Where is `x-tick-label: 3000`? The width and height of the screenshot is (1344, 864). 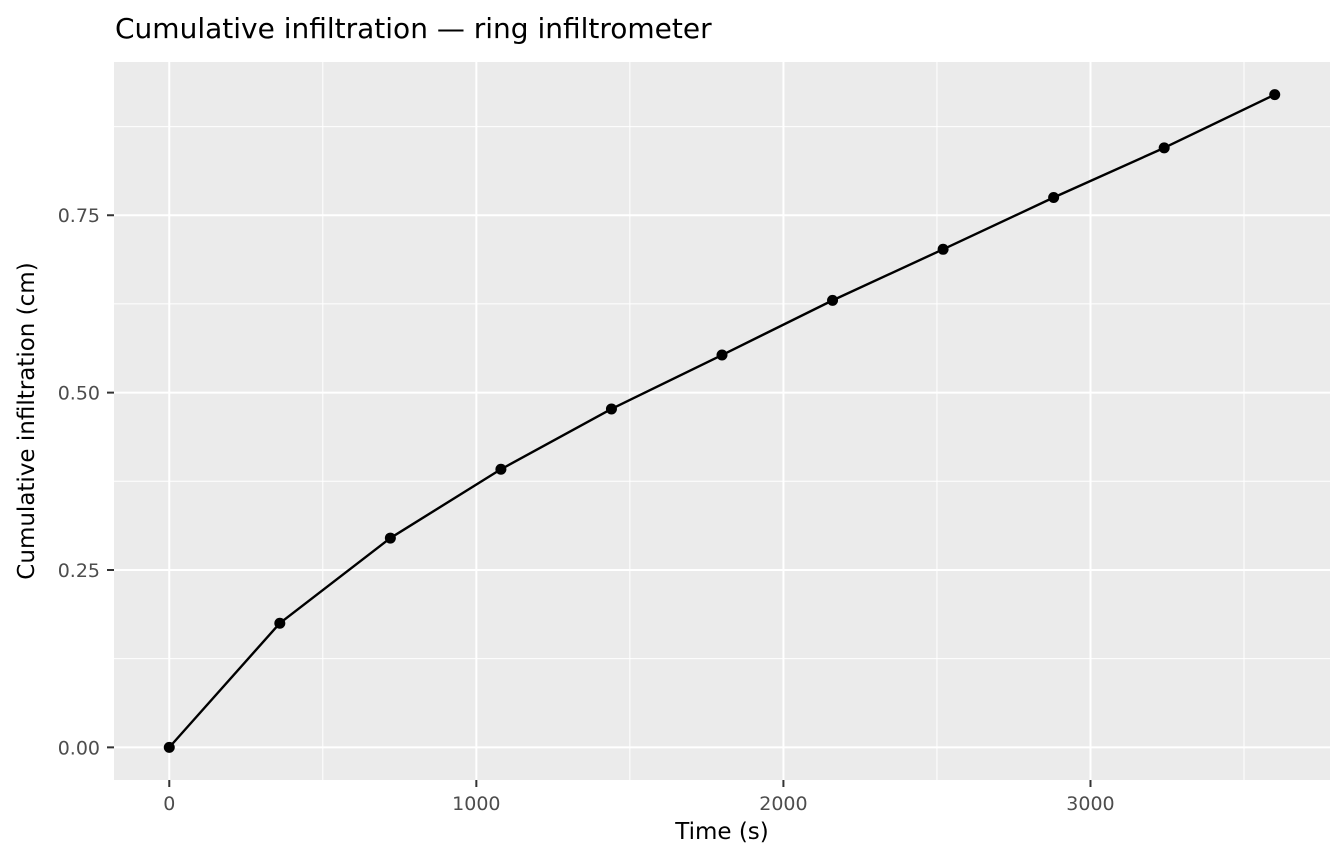 x-tick-label: 3000 is located at coordinates (1090, 804).